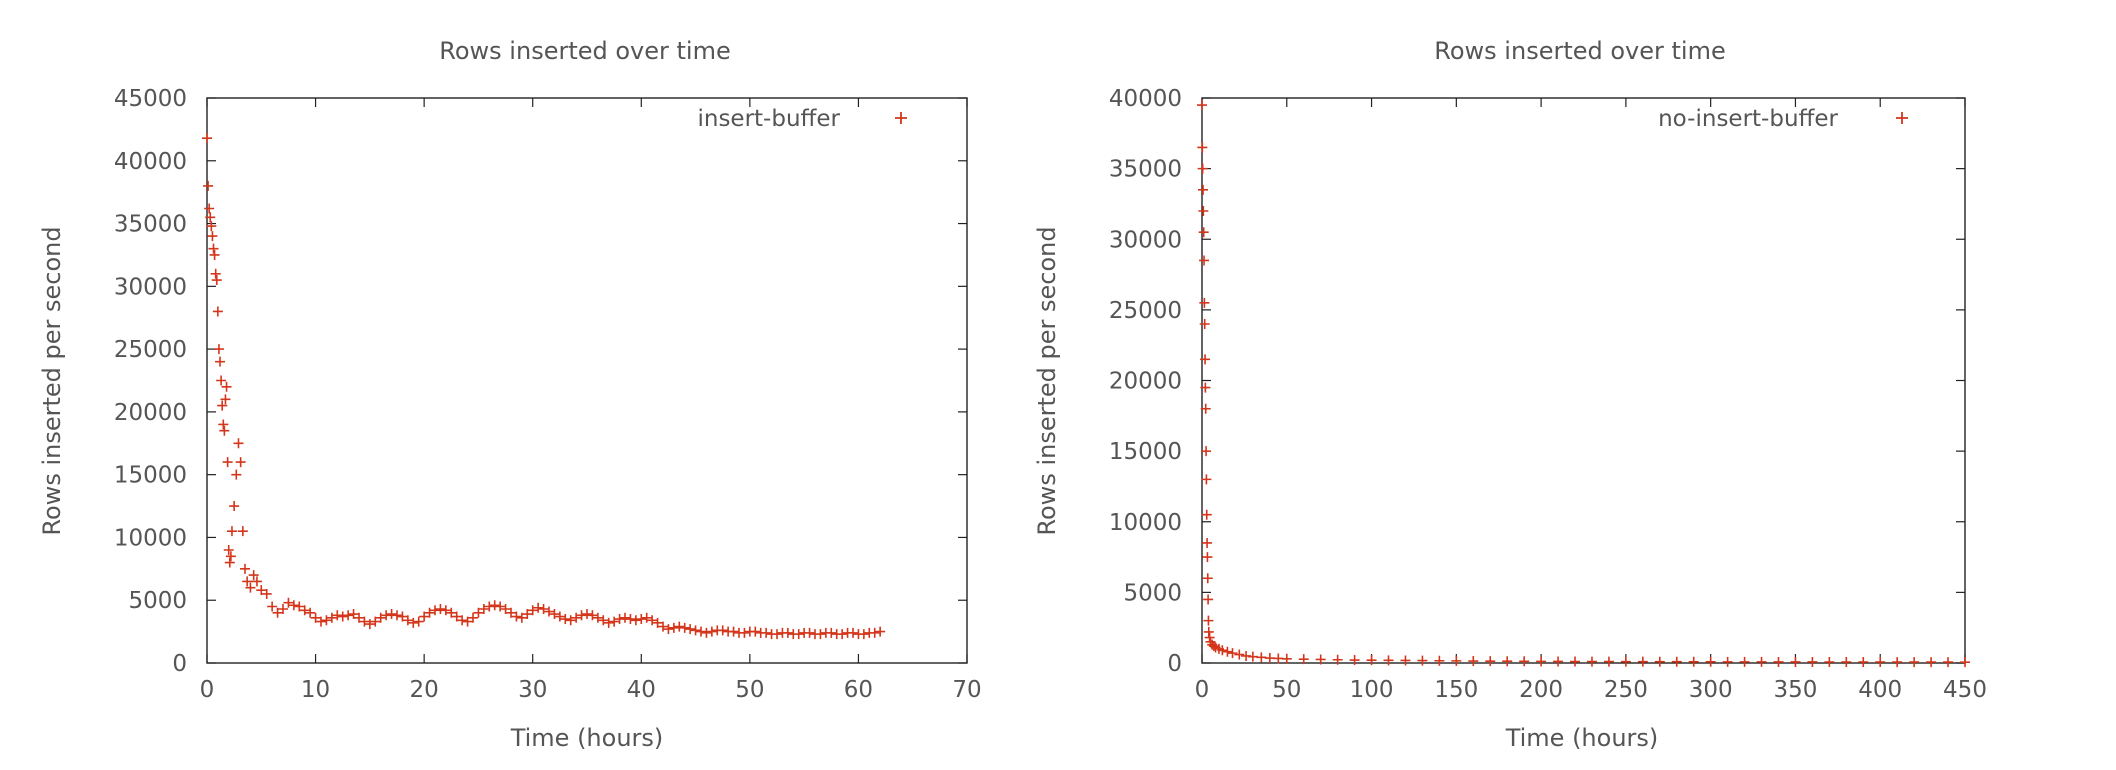  I want to click on y-tick-label: 5000, so click(1152, 593).